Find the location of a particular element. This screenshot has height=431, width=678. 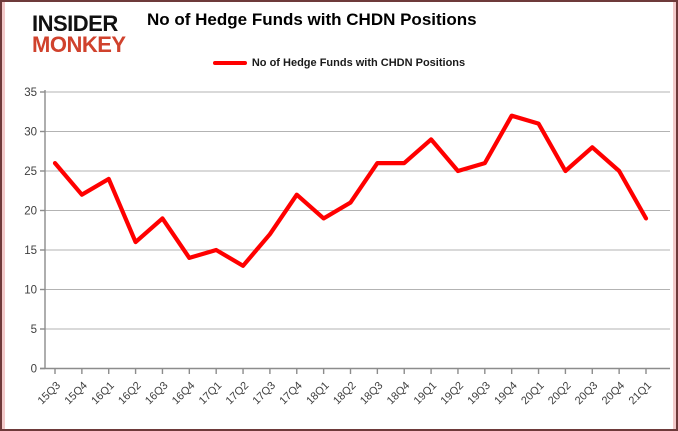

x-tick-label: 19Q1 is located at coordinates (426, 394).